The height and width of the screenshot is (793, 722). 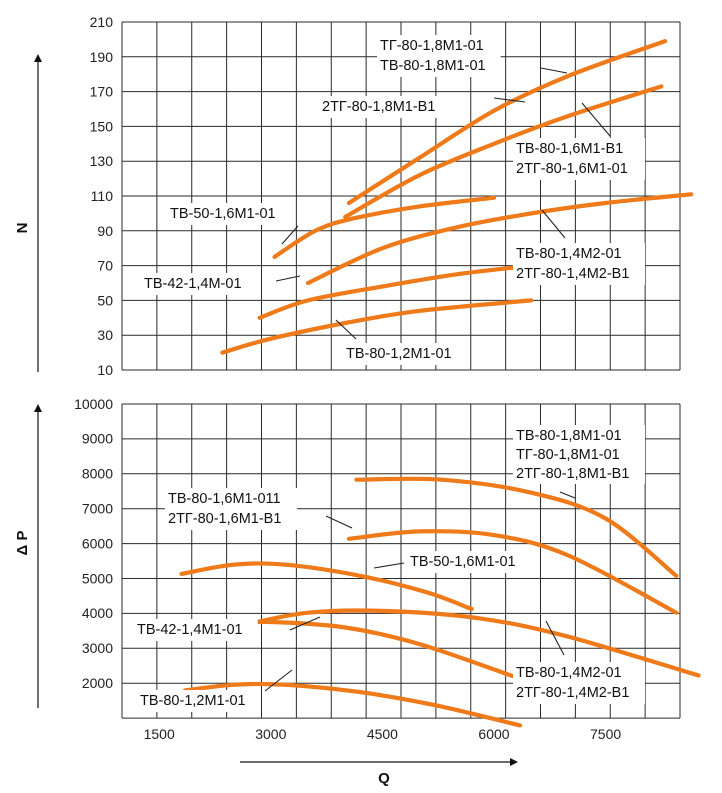 I want to click on power-curve-label: ТВ-80-1,2М1-01, so click(x=399, y=354).